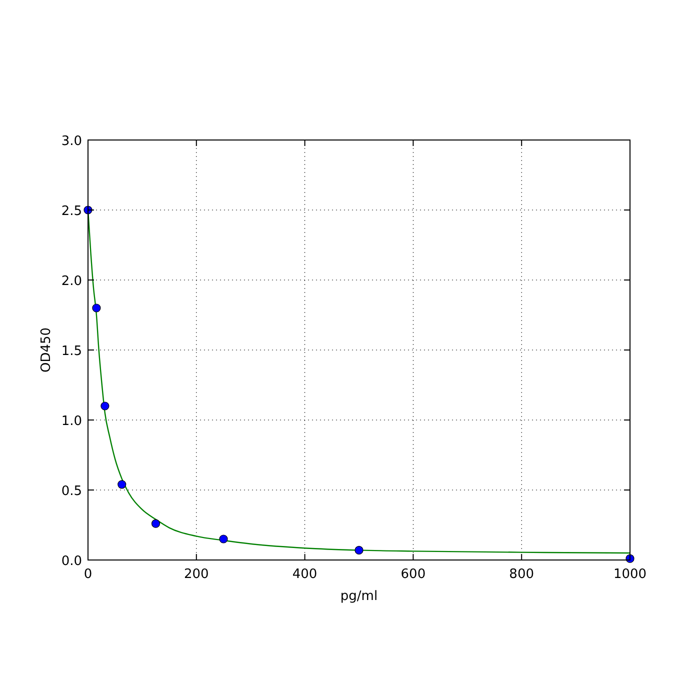 Image resolution: width=700 pixels, height=700 pixels. I want to click on y-tick-label: 0.5, so click(71, 491).